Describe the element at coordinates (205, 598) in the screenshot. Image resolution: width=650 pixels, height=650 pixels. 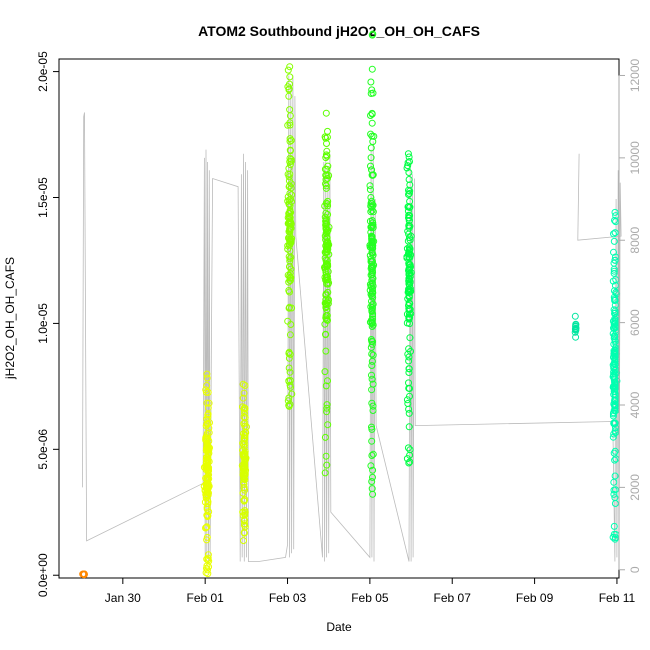
I see `x-tick-label: Feb 01` at that location.